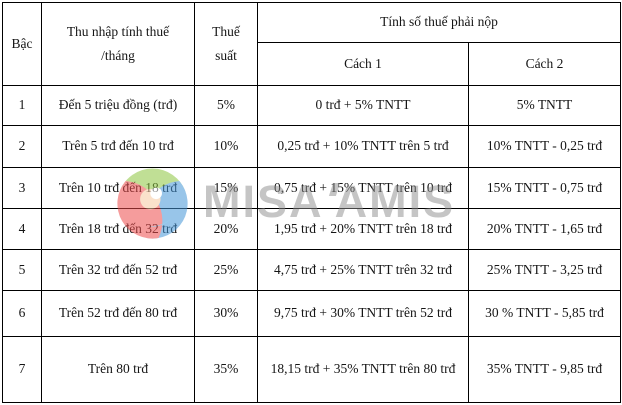 The image size is (622, 405). I want to click on header-taxable-income-line1: Thu nhập tính thuế, so click(118, 31).